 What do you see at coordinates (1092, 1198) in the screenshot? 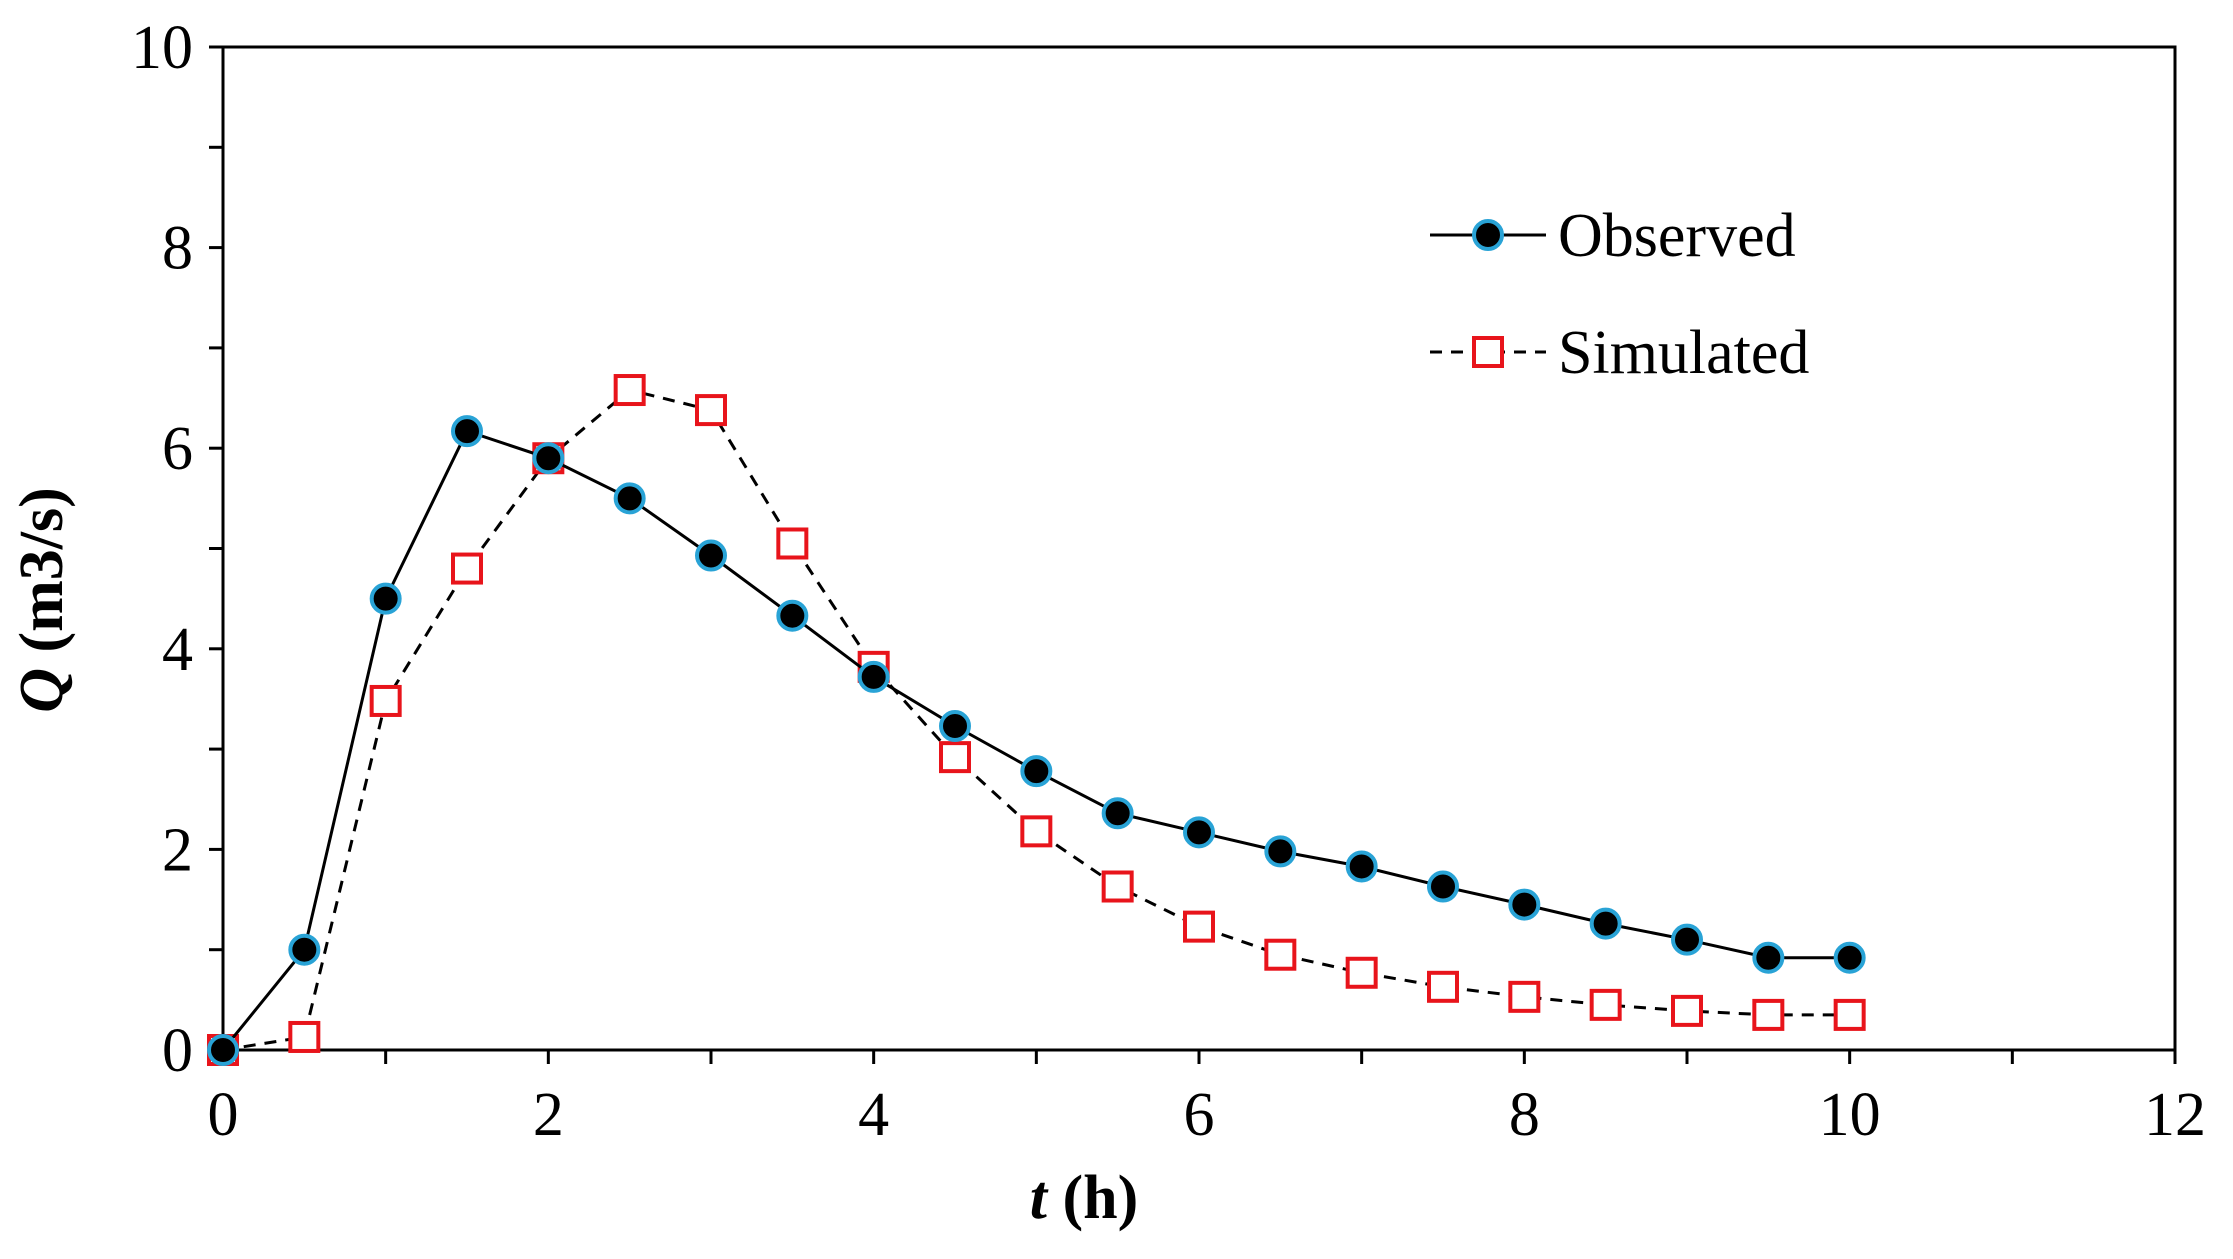
I see `x-axis-unit: (h)` at bounding box center [1092, 1198].